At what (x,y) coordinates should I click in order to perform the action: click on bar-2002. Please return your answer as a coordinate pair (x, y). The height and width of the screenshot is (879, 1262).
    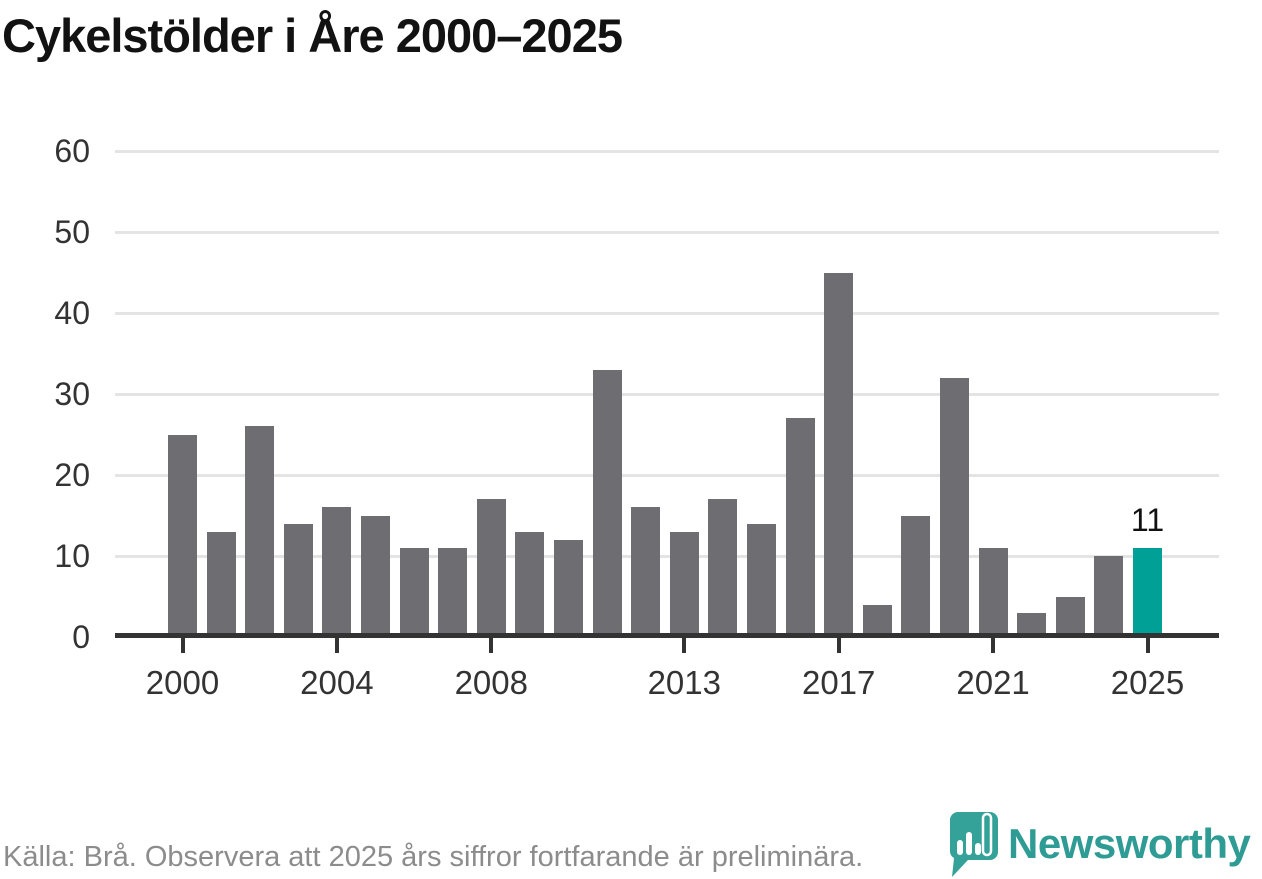
    Looking at the image, I should click on (260, 531).